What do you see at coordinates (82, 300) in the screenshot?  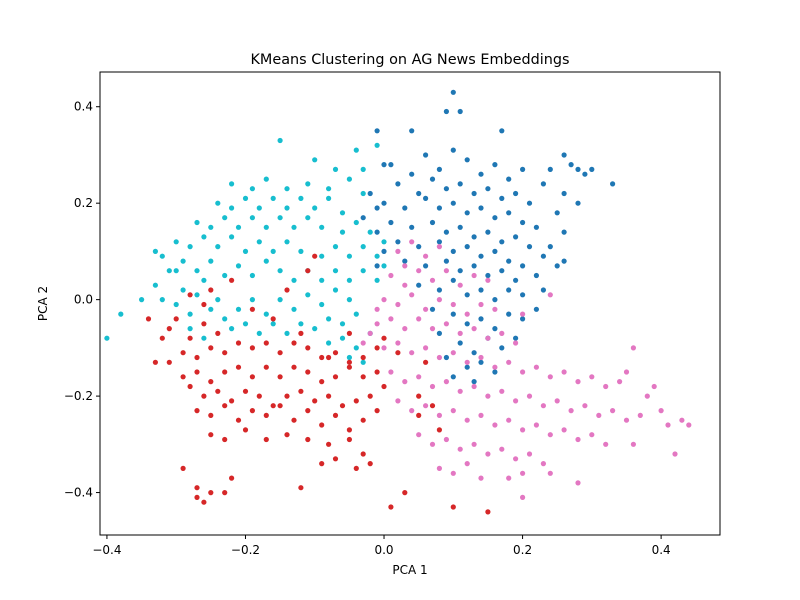 I see `y-axis: −0.4 −0.2 0.0 0.2 0.4` at bounding box center [82, 300].